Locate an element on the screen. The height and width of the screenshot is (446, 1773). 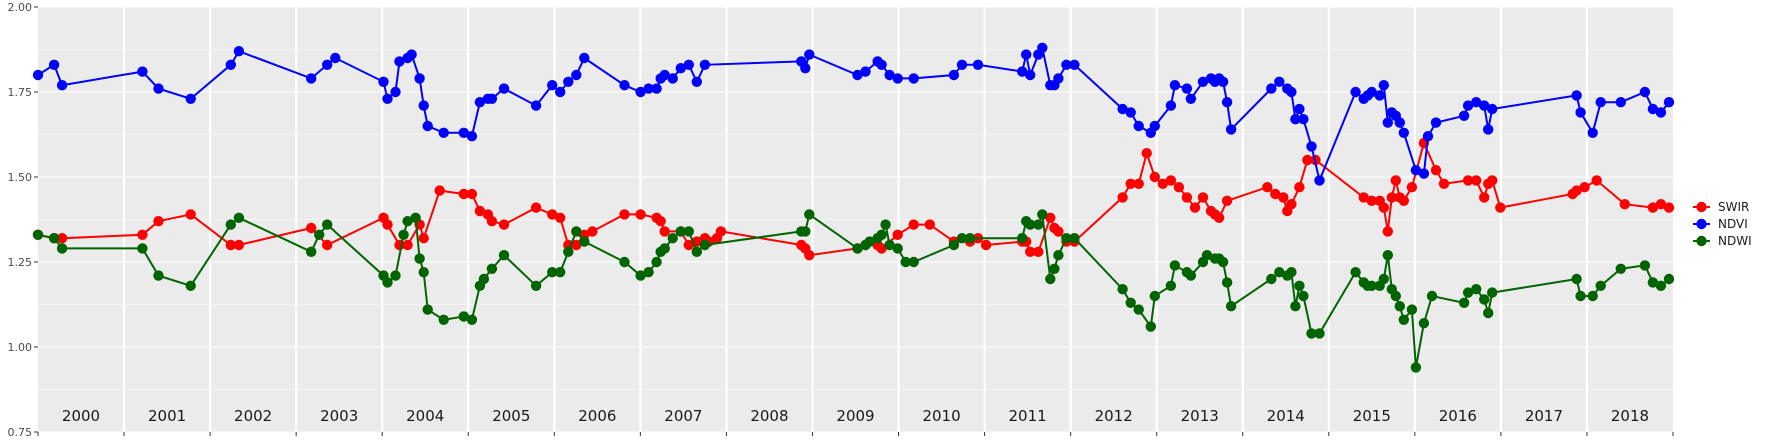
y-tick-label: 2.00 is located at coordinates (20, 7).